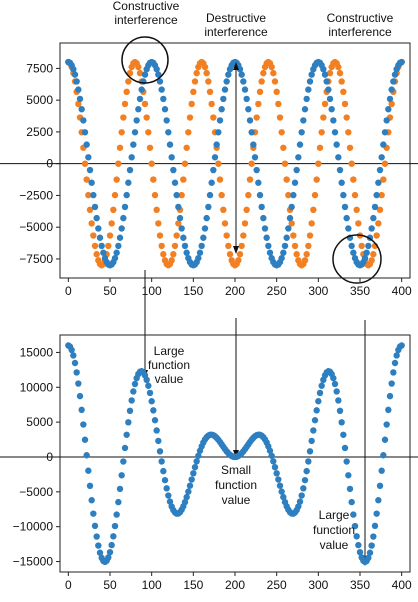  Describe the element at coordinates (236, 250) in the screenshot. I see `destructive-arrowhead-bottom` at that location.